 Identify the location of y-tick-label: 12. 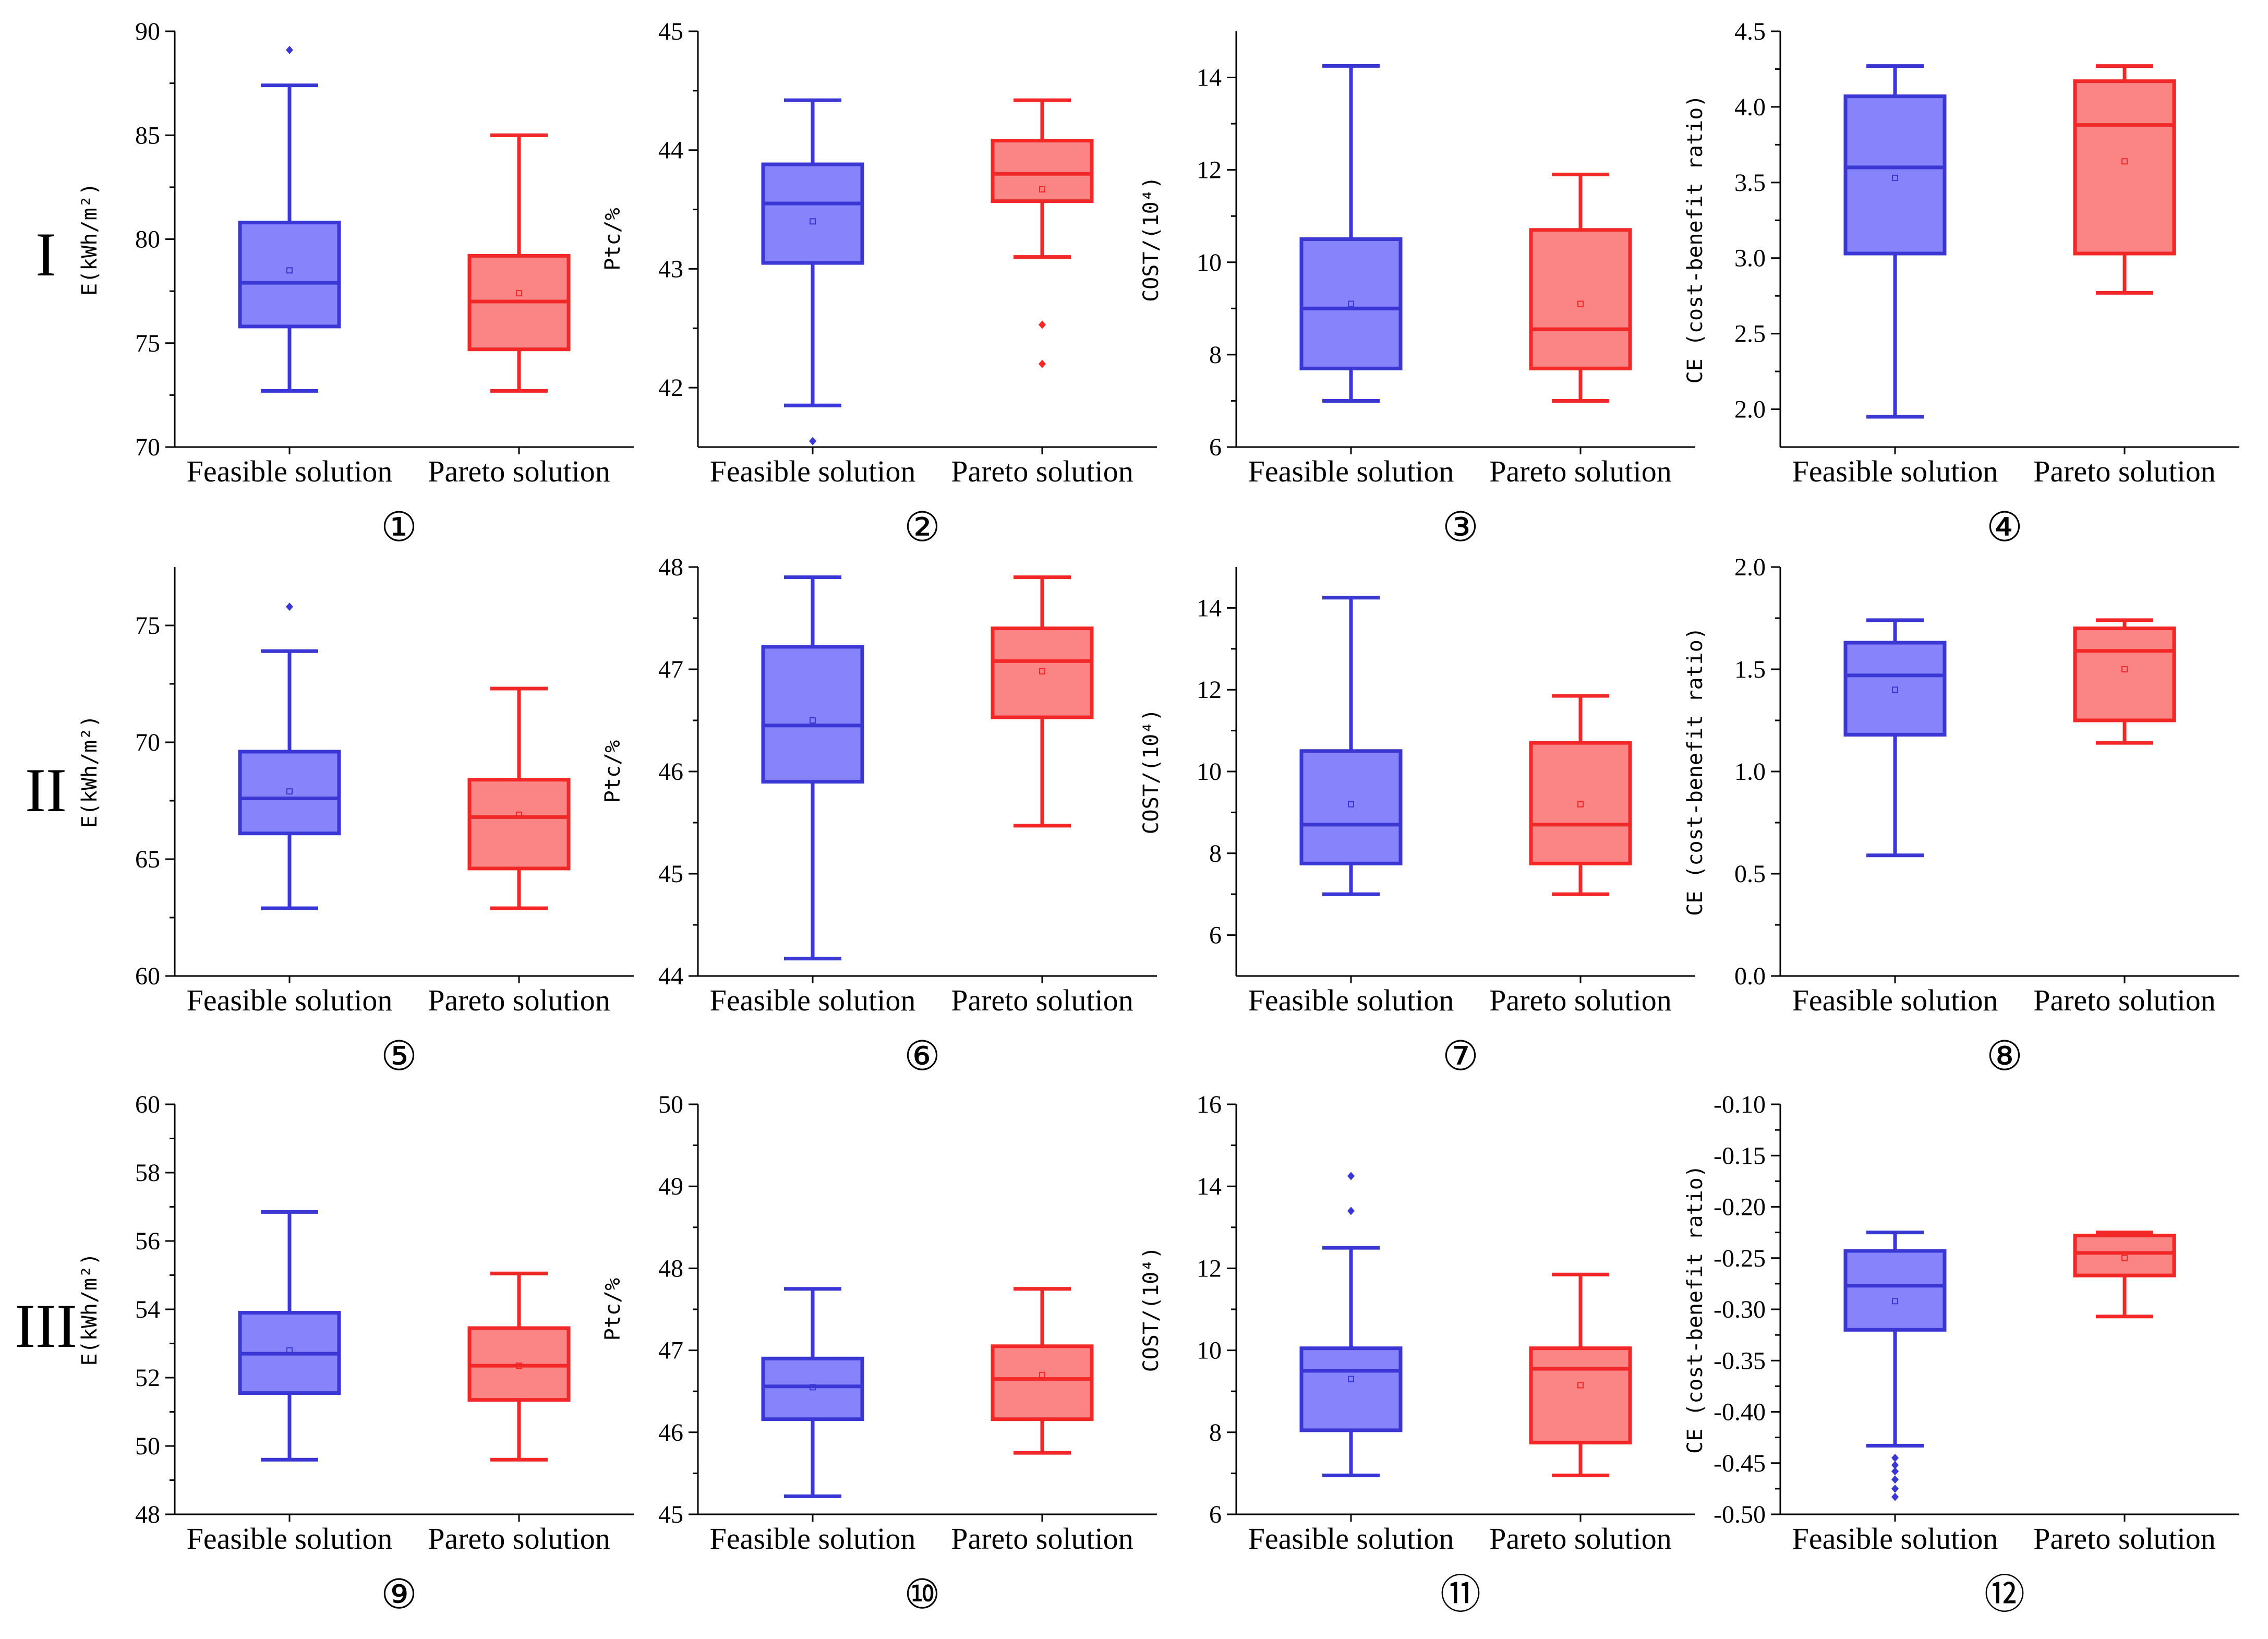
(1209, 690).